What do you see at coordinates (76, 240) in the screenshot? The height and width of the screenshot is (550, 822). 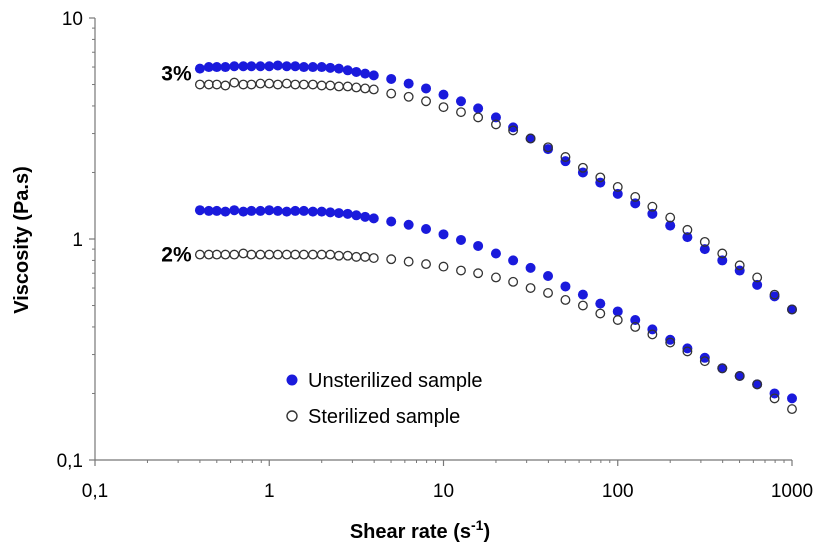 I see `y-axis-ticks: 0,1 1 10` at bounding box center [76, 240].